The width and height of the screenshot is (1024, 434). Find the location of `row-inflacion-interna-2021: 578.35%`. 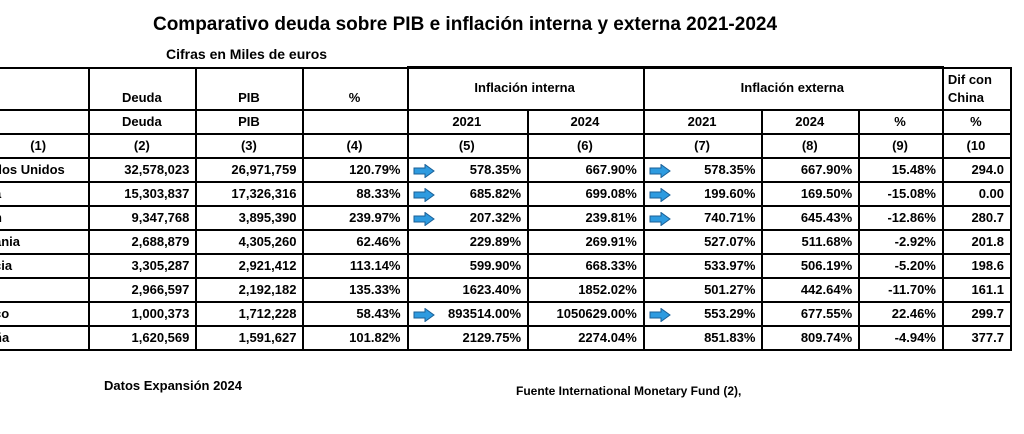

row-inflacion-interna-2021: 578.35% is located at coordinates (468, 170).